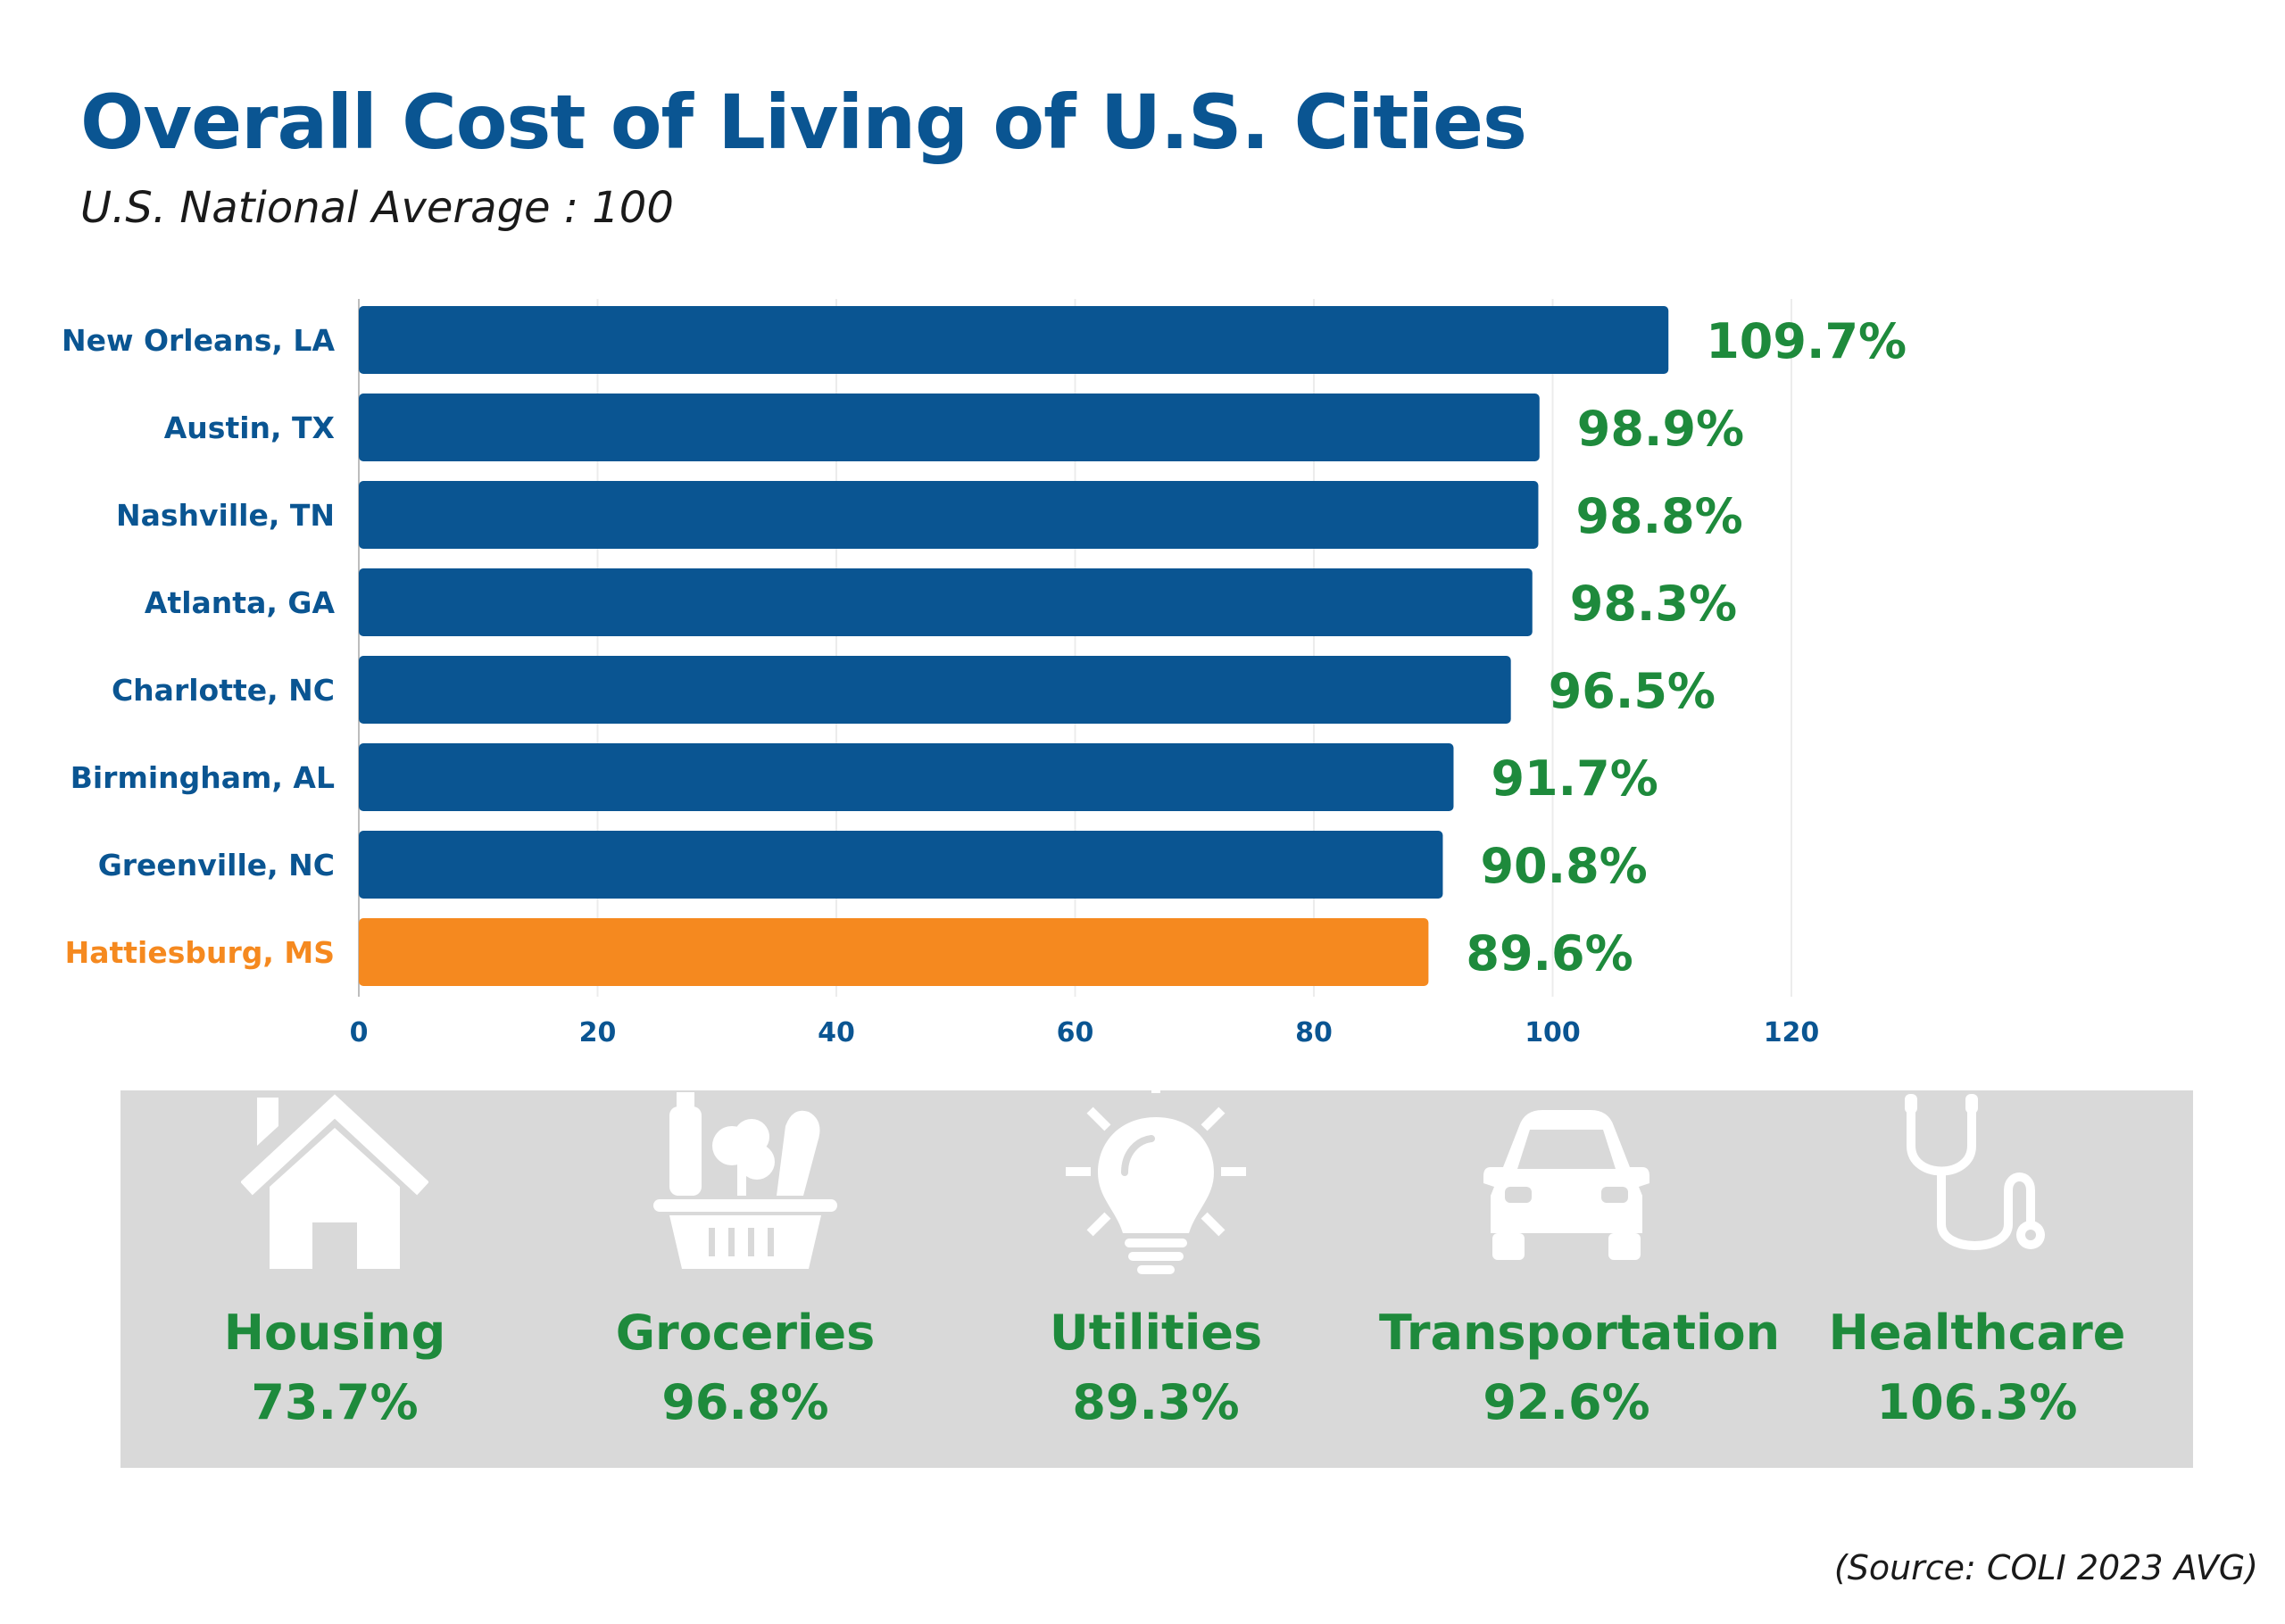 This screenshot has height=1624, width=2285. Describe the element at coordinates (2045, 1567) in the screenshot. I see `source-note: (Source: COLI 2023 AVG)` at that location.